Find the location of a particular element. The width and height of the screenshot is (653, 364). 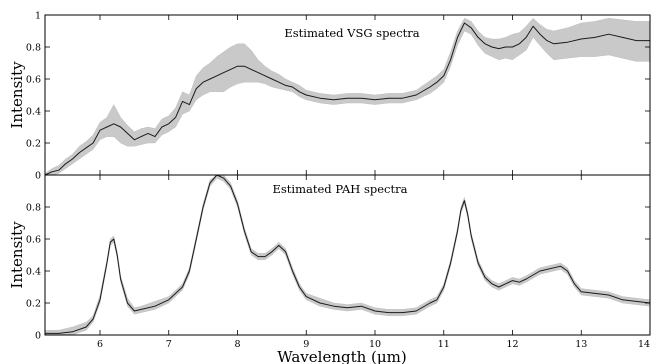

pah-x-tick-label: 6 is located at coordinates (100, 344).